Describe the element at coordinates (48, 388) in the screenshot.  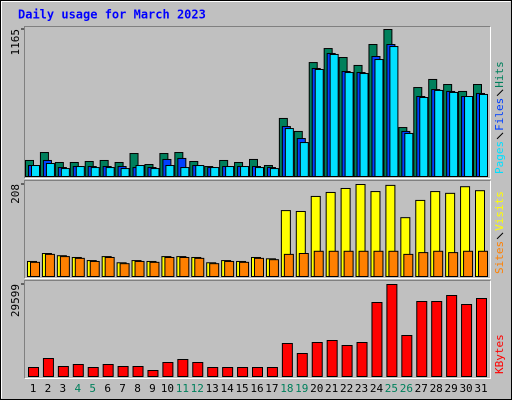
I see `x-tick-label: 2` at that location.